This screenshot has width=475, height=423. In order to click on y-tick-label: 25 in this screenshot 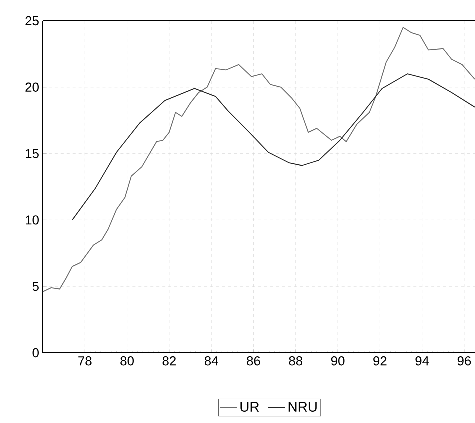, I will do `click(32, 21)`.